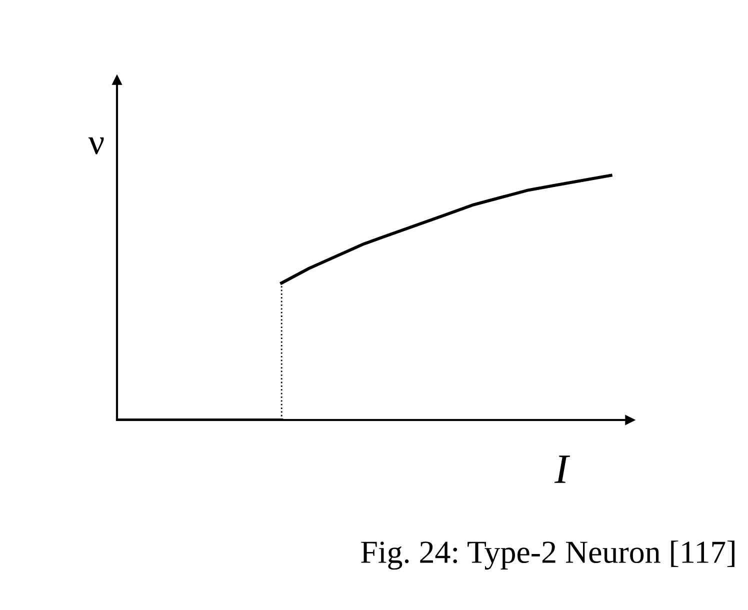 The width and height of the screenshot is (748, 610). Describe the element at coordinates (547, 555) in the screenshot. I see `caption: Fig. 24: Type-2 Neuron [117]` at that location.